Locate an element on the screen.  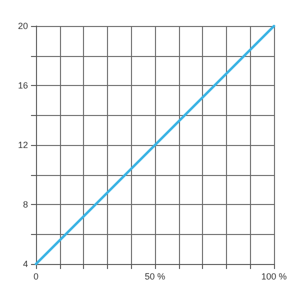
x-tick-label: 50 % is located at coordinates (155, 277).